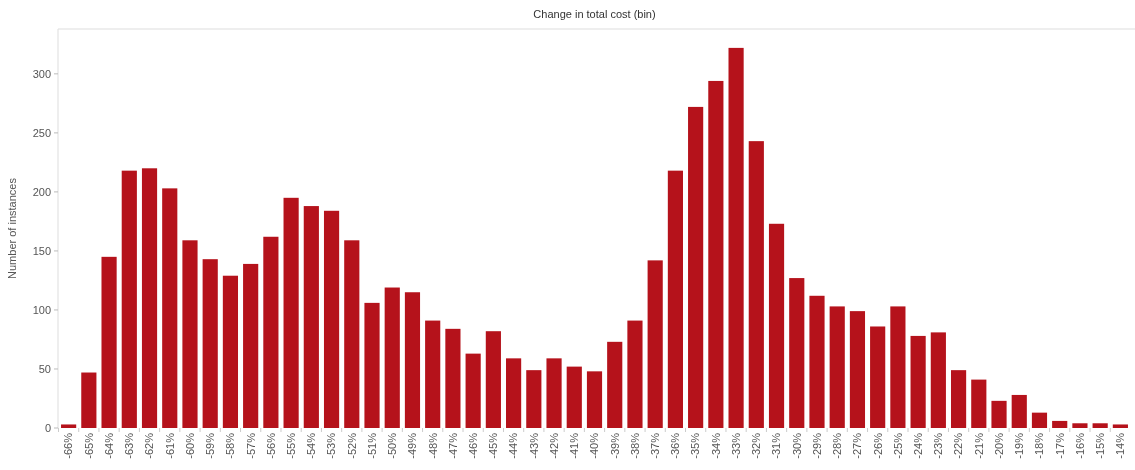 This screenshot has height=470, width=1135. I want to click on x-tick-label: -20%, so click(998, 445).